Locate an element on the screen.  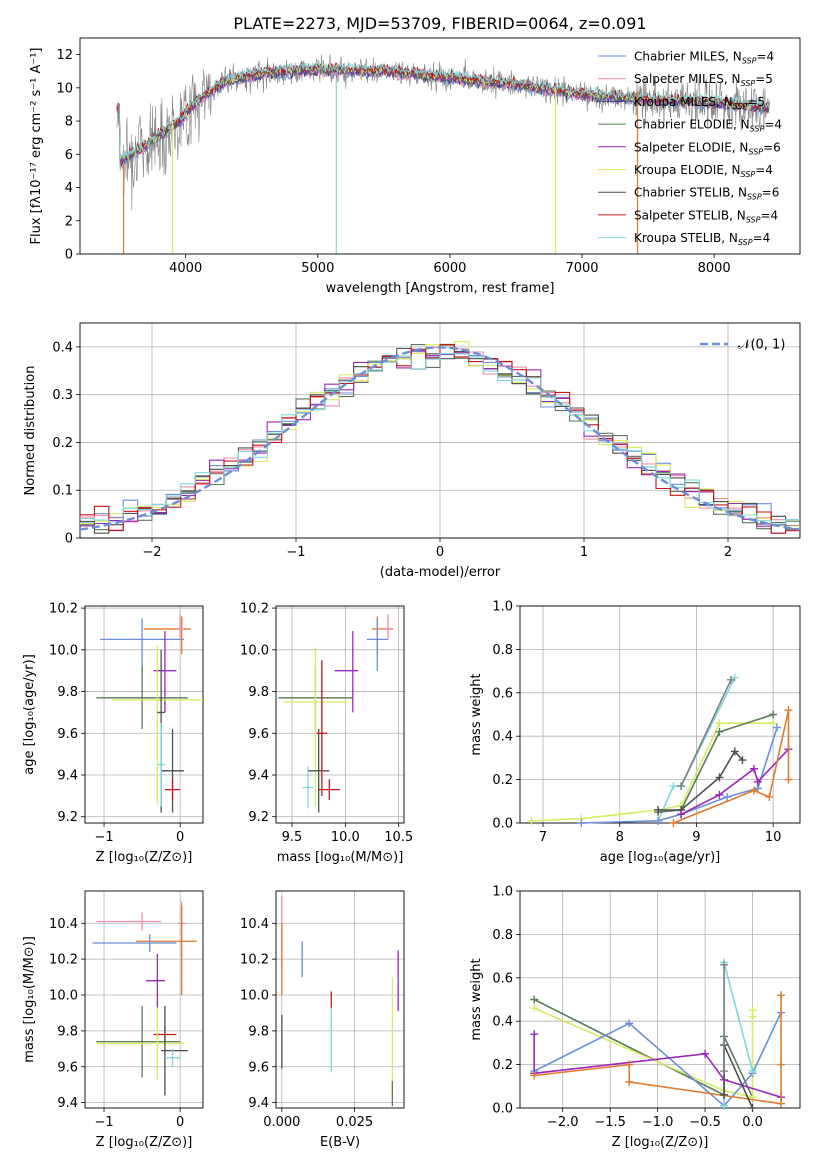
y-axis-label: mass weight is located at coordinates (476, 999).